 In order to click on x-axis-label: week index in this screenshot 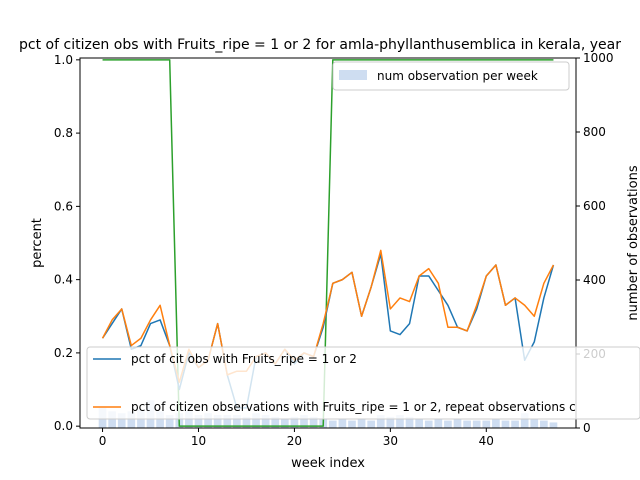, I will do `click(328, 463)`.